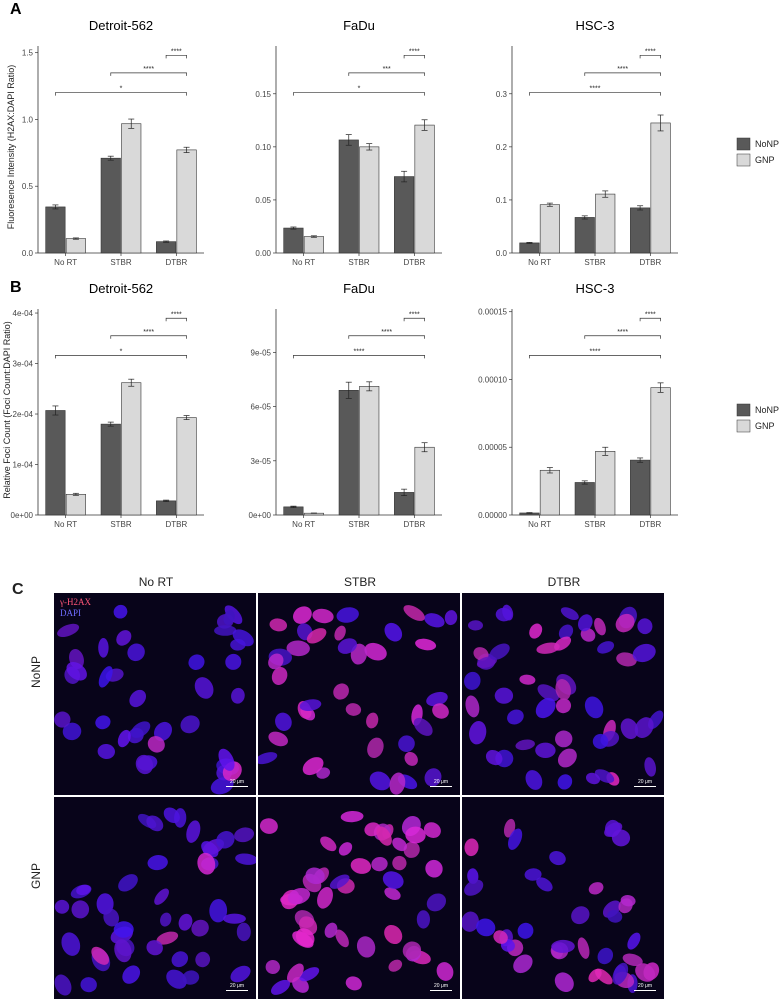  Describe the element at coordinates (767, 144) in the screenshot. I see `legend-a-label-nonp: NoNP` at that location.